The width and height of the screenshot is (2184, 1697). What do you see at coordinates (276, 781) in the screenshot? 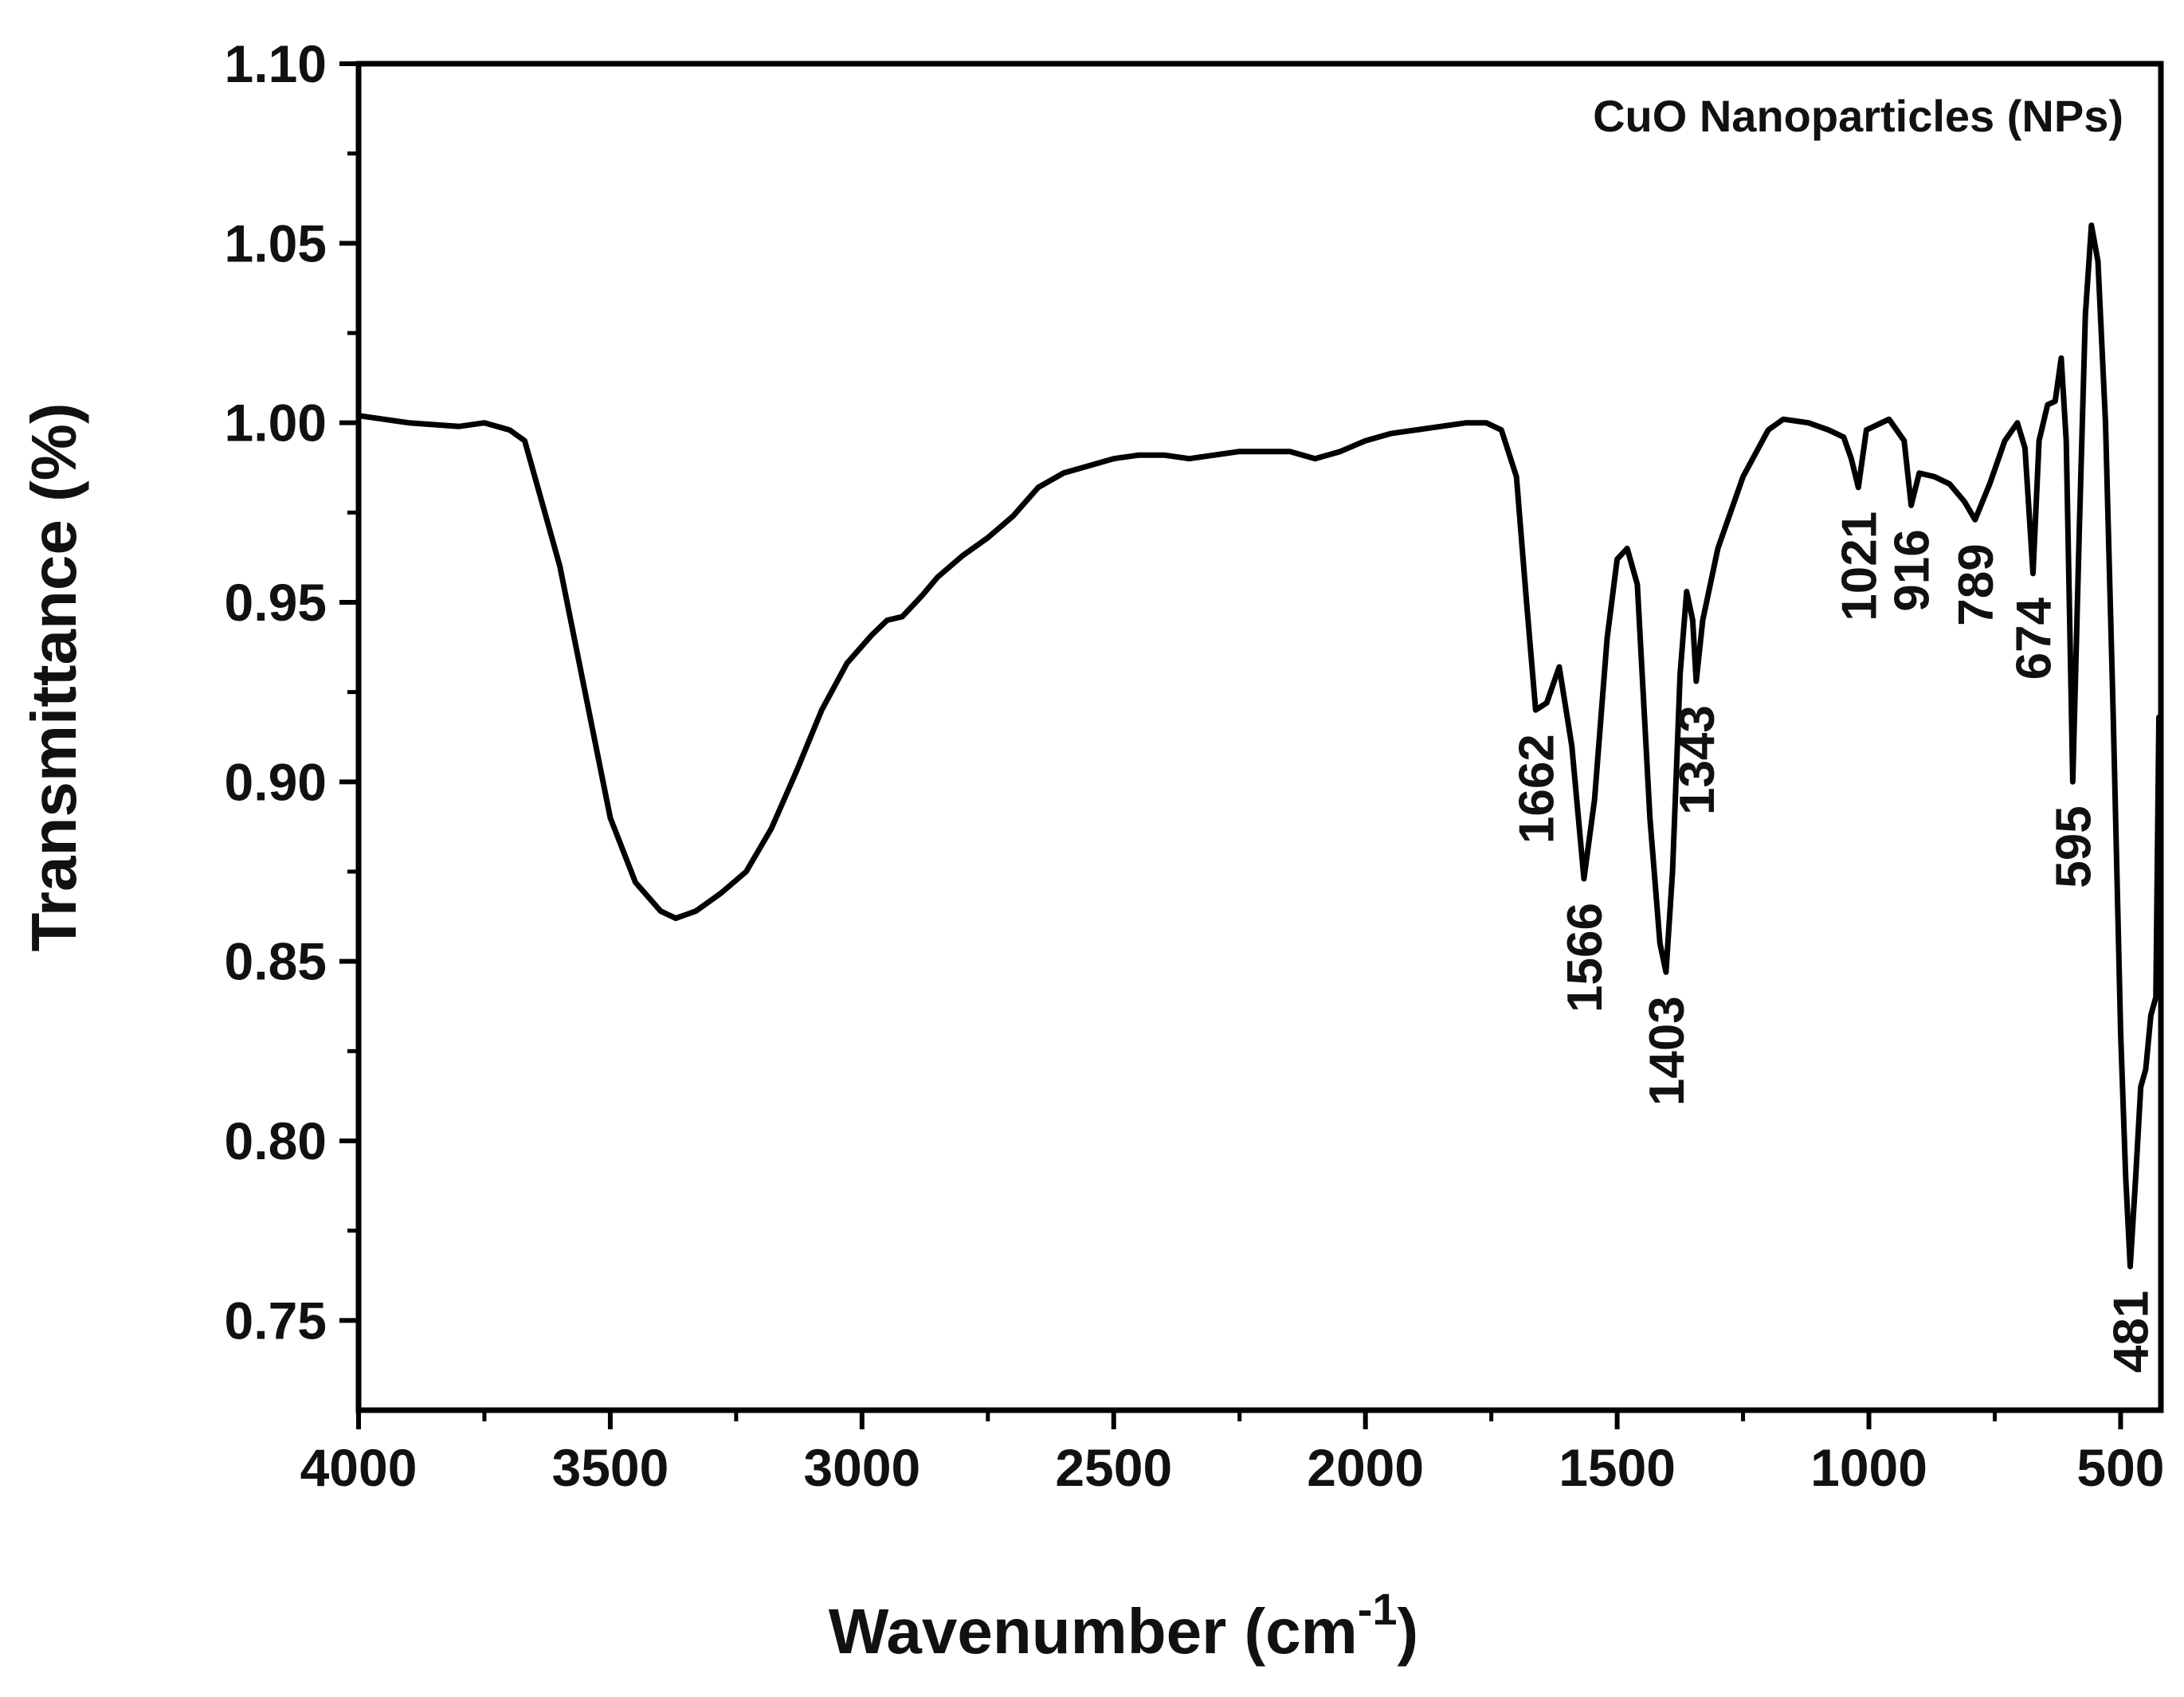
I see `y-tick-label: 0.90` at bounding box center [276, 781].